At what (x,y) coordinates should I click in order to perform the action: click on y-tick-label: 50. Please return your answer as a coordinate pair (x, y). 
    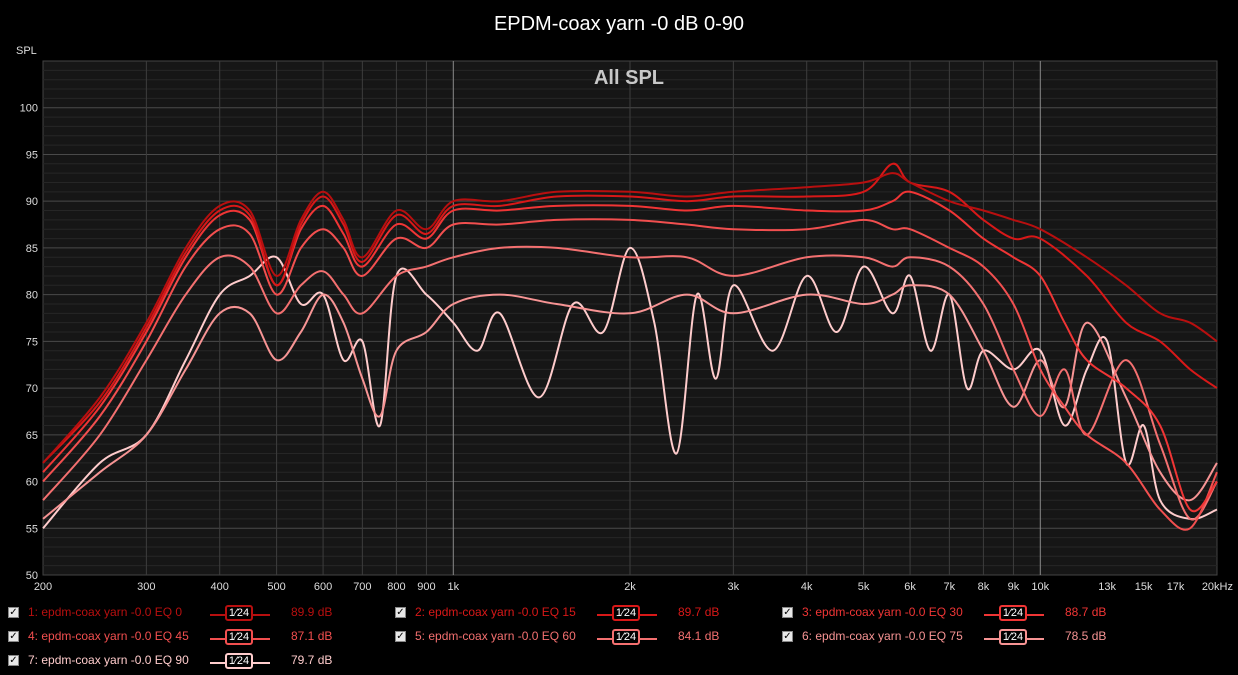
    Looking at the image, I should click on (32, 576).